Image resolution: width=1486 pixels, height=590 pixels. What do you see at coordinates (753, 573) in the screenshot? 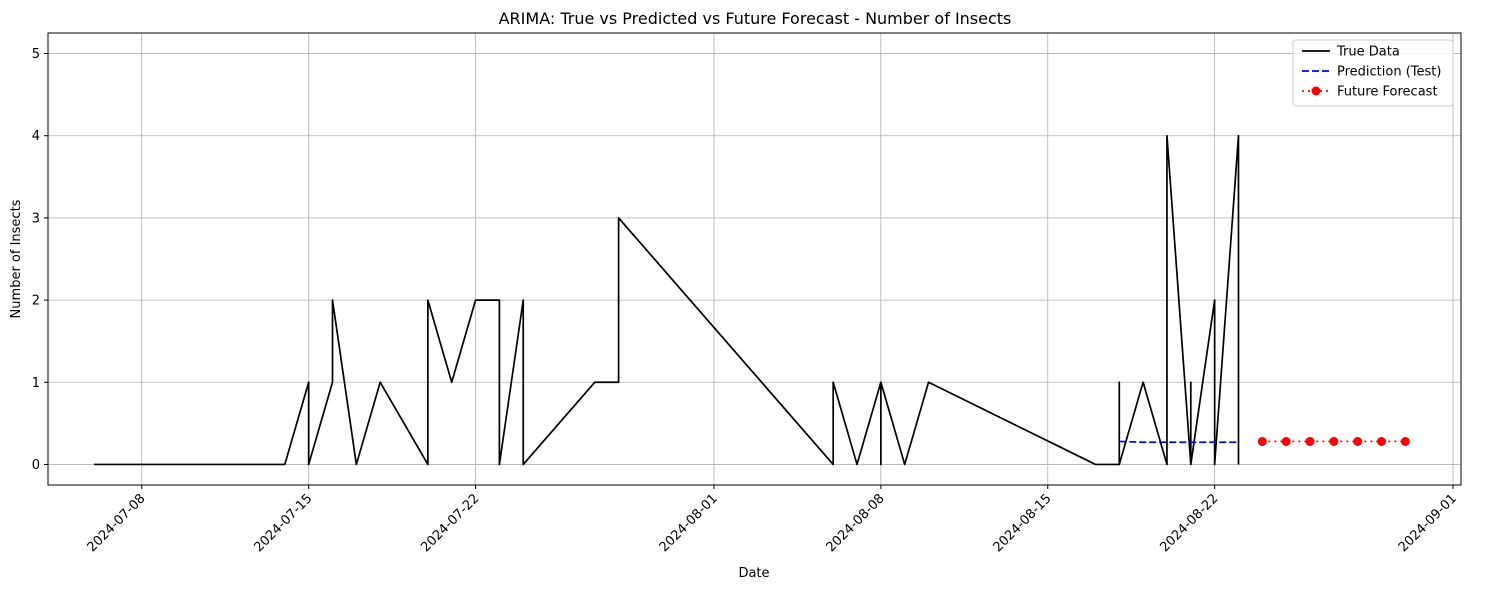
I see `x-axis-label: Date` at bounding box center [753, 573].